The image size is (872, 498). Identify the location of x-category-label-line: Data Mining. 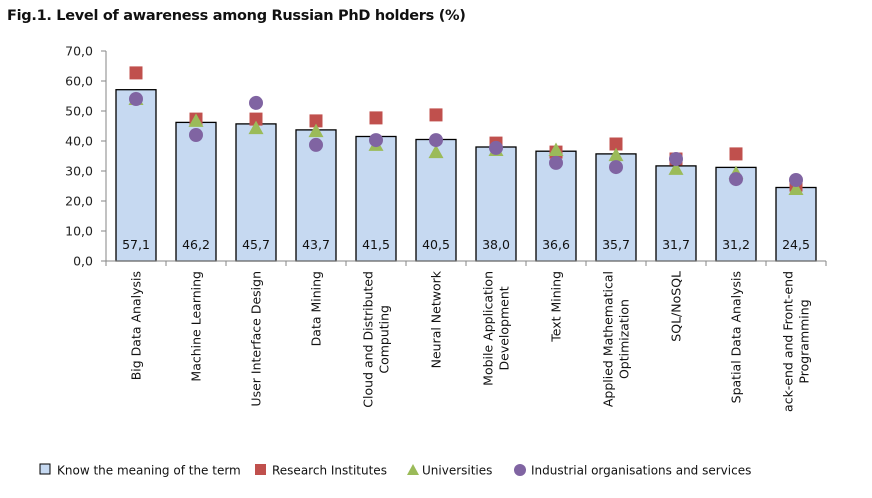
(316, 308).